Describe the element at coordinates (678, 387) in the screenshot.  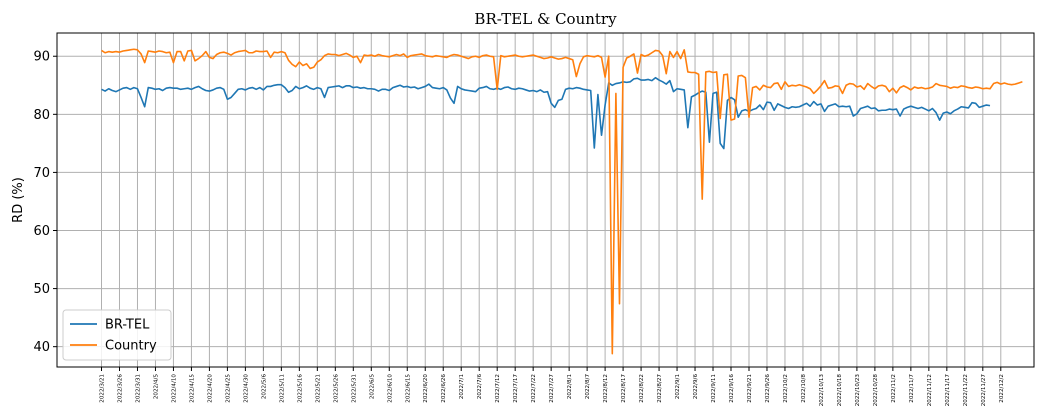
I see `x-tick-label: 2022/9/1` at that location.